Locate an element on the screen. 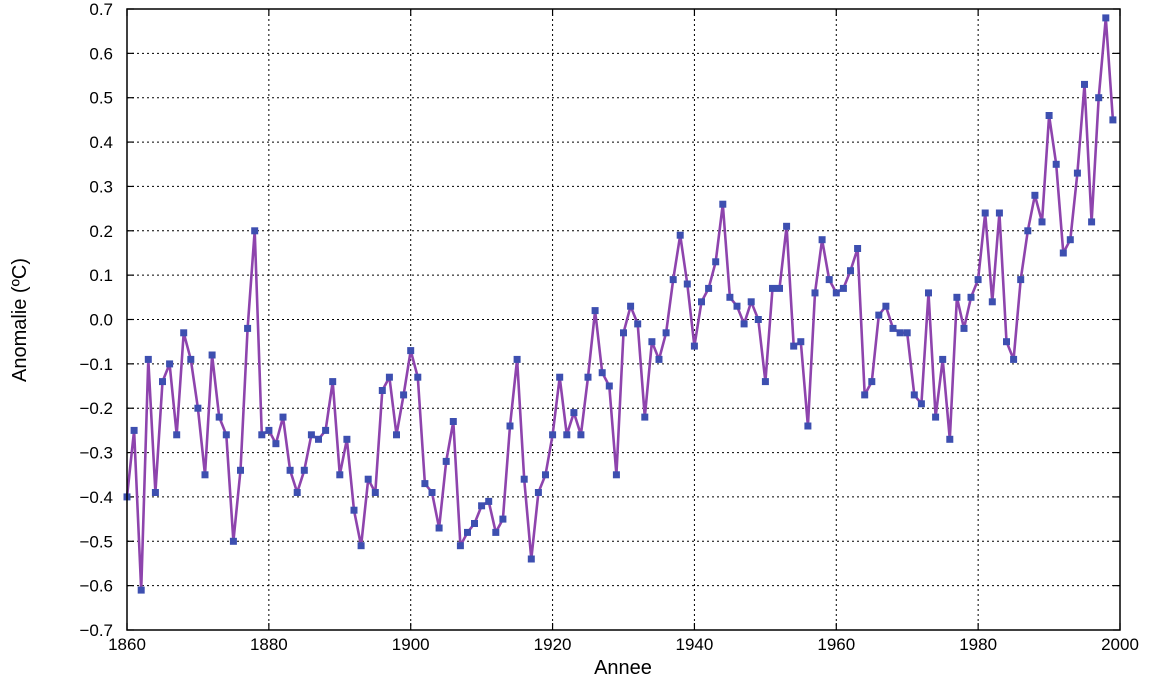 The height and width of the screenshot is (679, 1151). y-tick-label: 0.1 is located at coordinates (101, 275).